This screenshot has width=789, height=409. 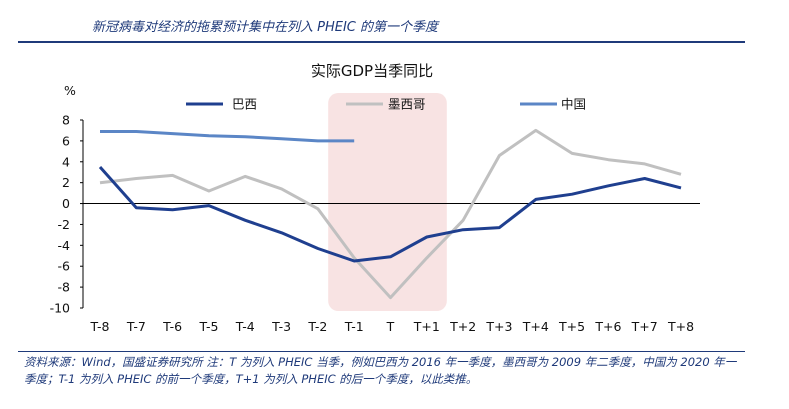 I want to click on y-tick-label: -4, so click(x=64, y=245).